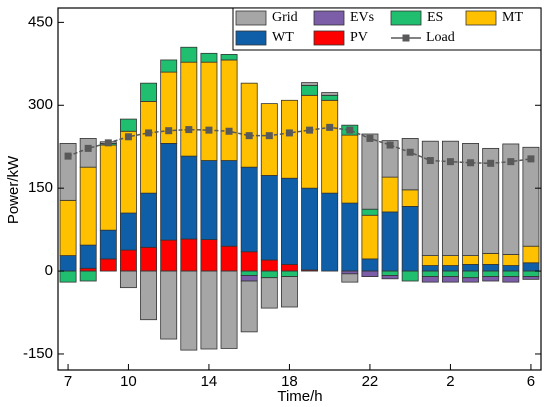 The width and height of the screenshot is (550, 407). Describe the element at coordinates (289, 381) in the screenshot. I see `x-tick-label: 18` at that location.